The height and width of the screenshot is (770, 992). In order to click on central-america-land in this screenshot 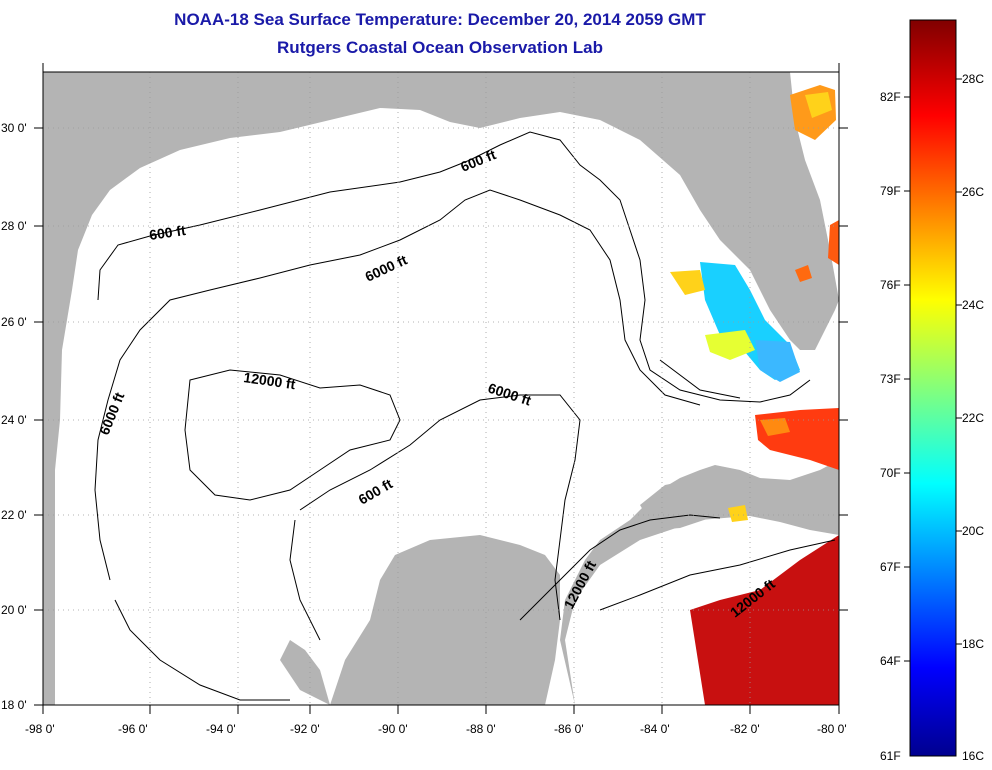, I will do `click(305, 672)`.